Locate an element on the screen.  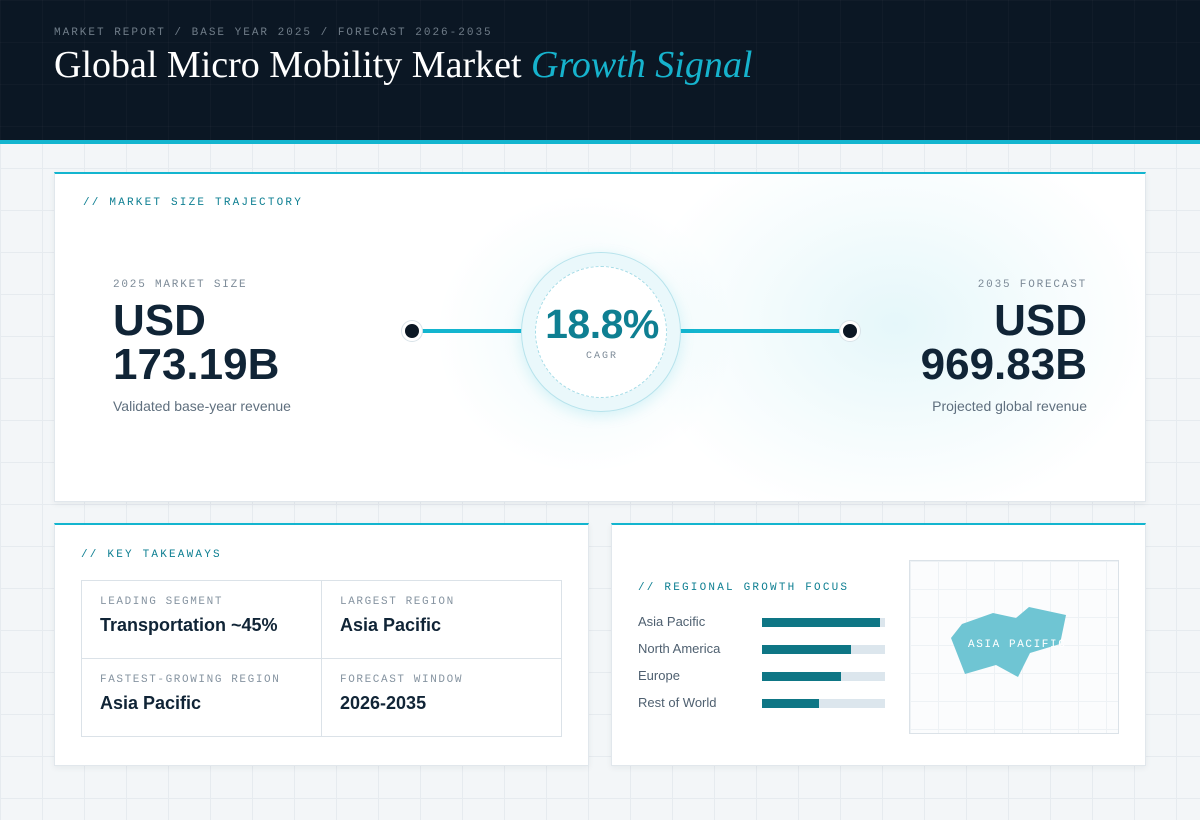
end-point-dot is located at coordinates (850, 331).